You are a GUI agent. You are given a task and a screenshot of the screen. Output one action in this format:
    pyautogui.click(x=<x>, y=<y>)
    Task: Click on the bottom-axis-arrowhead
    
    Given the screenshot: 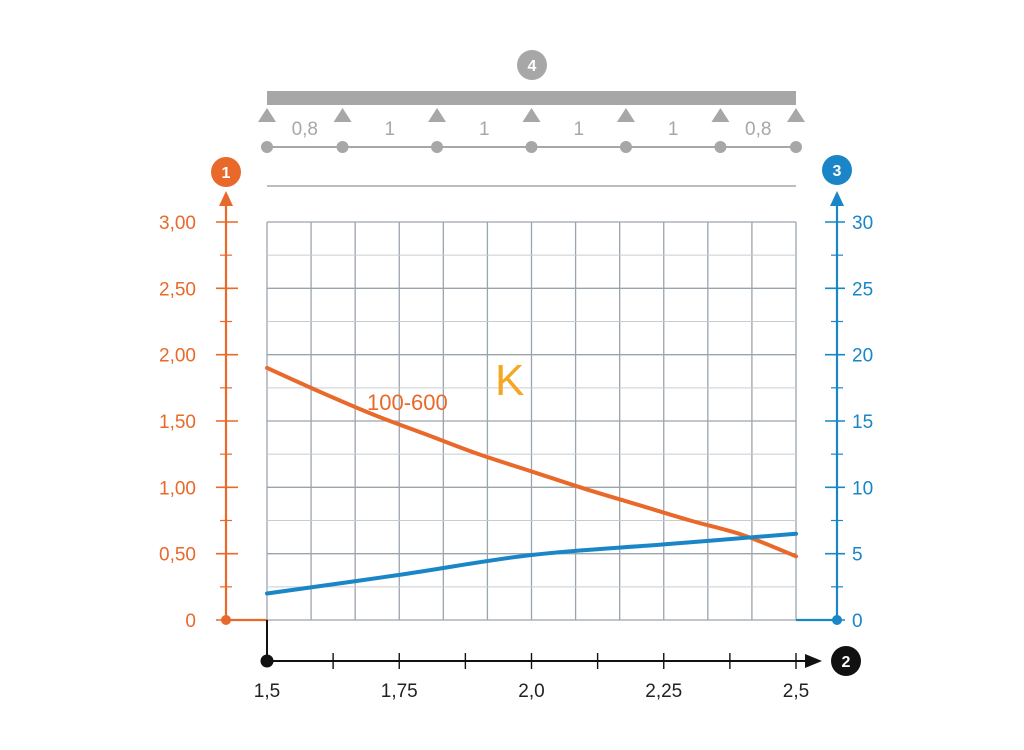 What is the action you would take?
    pyautogui.click(x=813, y=661)
    